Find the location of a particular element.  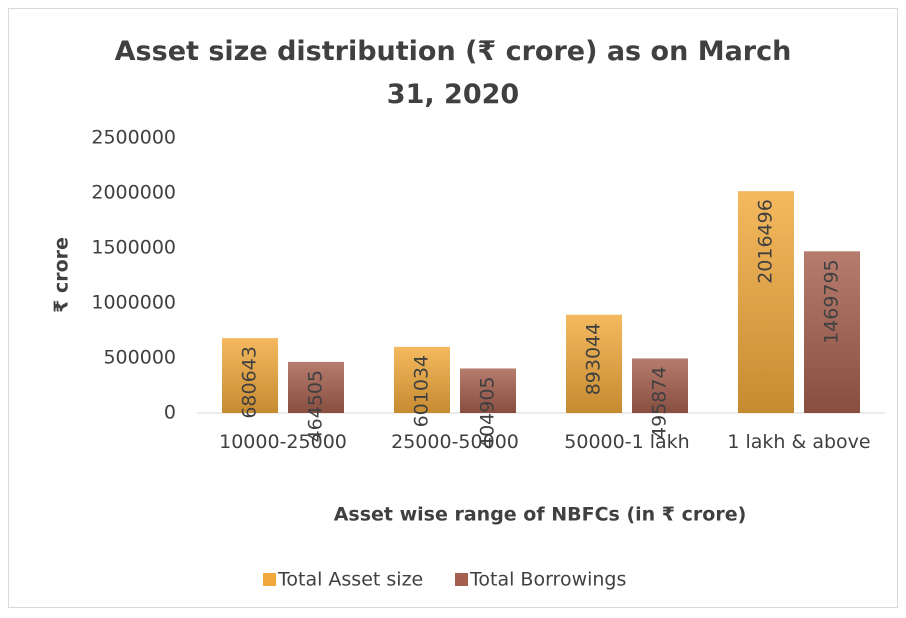

data-label: 2016496 is located at coordinates (766, 241).